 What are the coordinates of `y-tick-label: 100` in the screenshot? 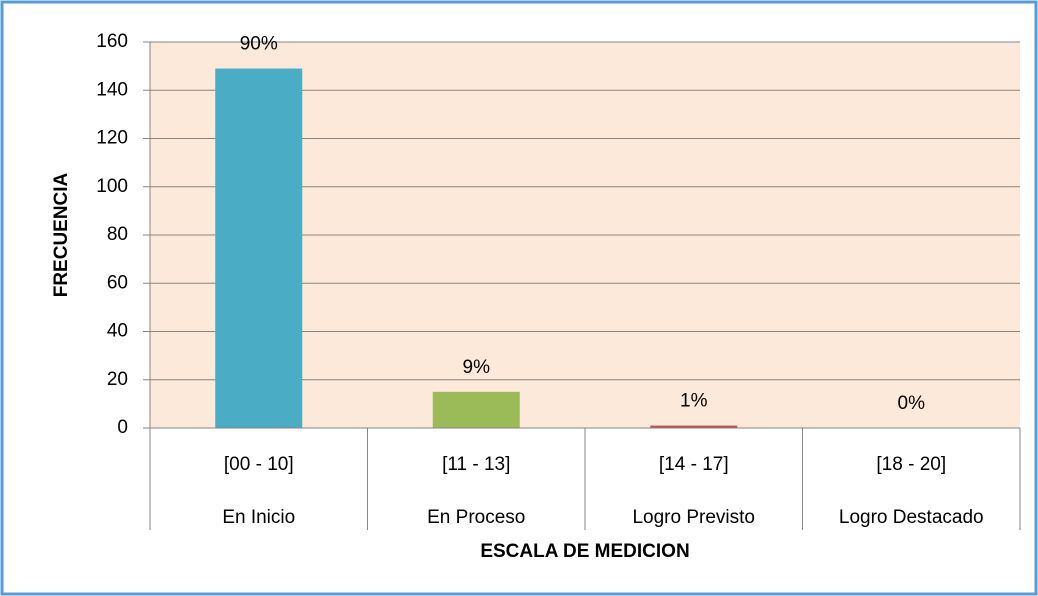 It's located at (112, 186).